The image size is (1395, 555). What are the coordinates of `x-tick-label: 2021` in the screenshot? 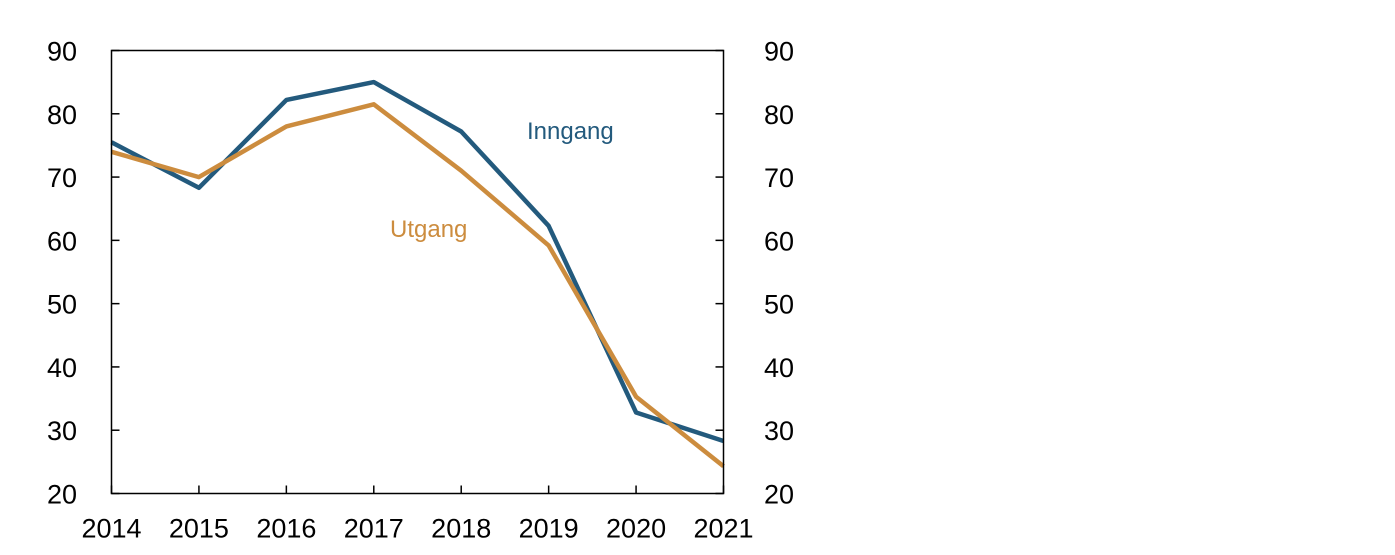 It's located at (723, 529).